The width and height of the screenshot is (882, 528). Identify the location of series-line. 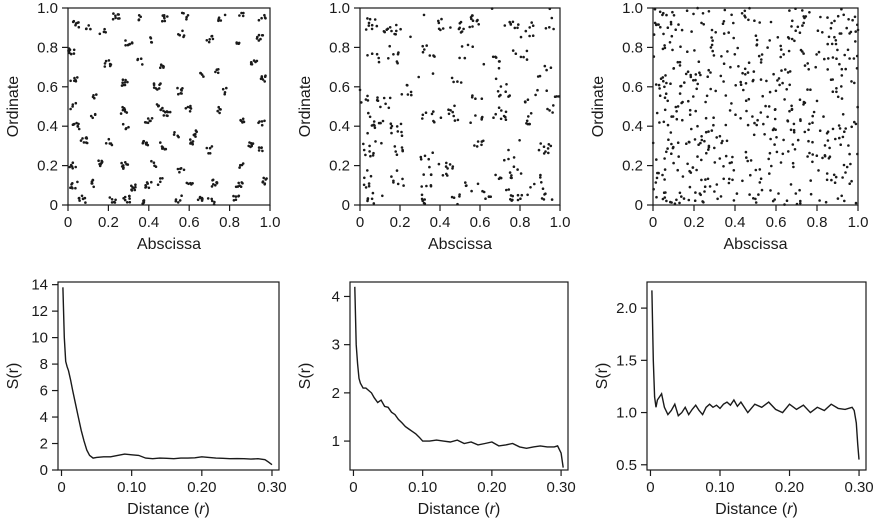
(755, 375).